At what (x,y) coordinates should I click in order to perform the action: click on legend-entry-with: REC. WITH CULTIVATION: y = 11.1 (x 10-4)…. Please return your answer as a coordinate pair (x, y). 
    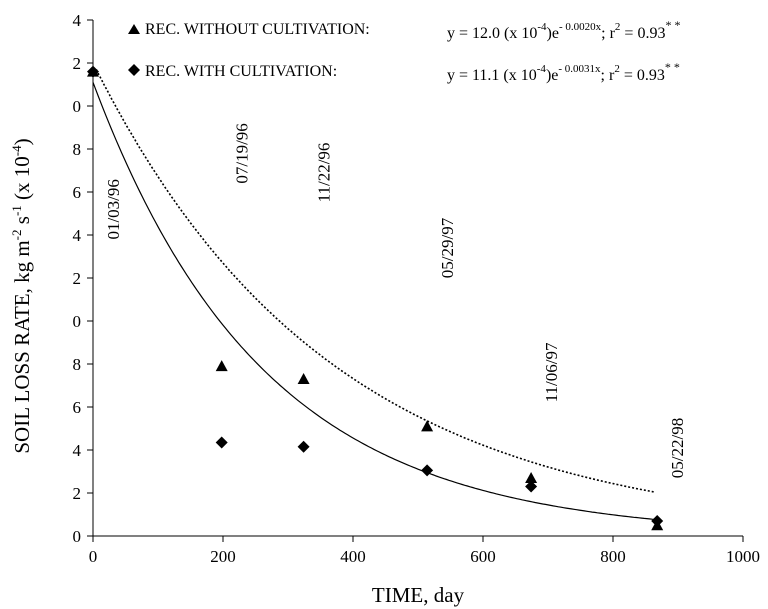
    Looking at the image, I should click on (404, 72).